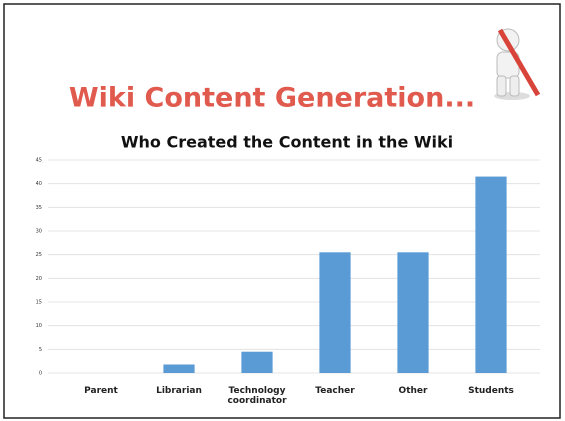 This screenshot has height=421, width=565. I want to click on figure-icon, so click(517, 64).